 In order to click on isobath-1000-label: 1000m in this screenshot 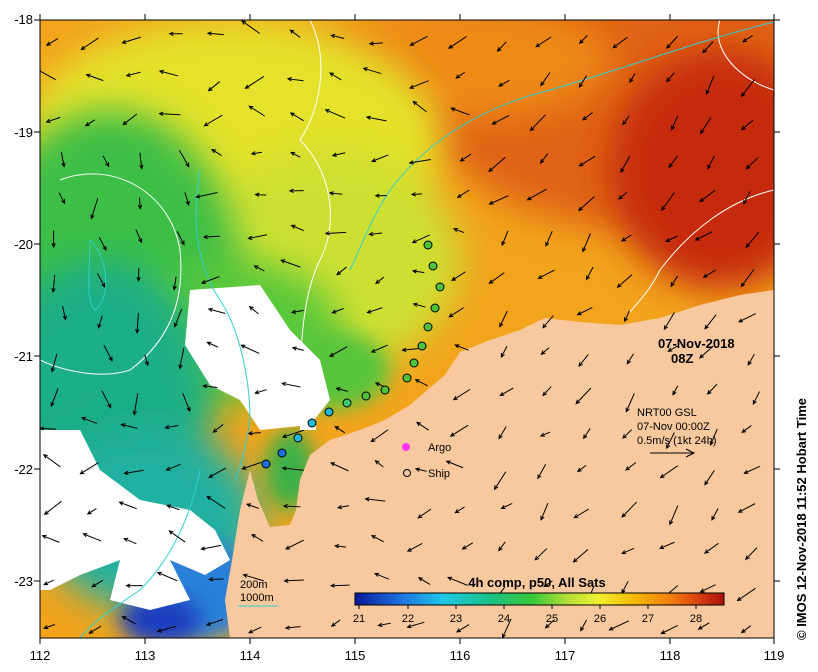, I will do `click(257, 598)`.